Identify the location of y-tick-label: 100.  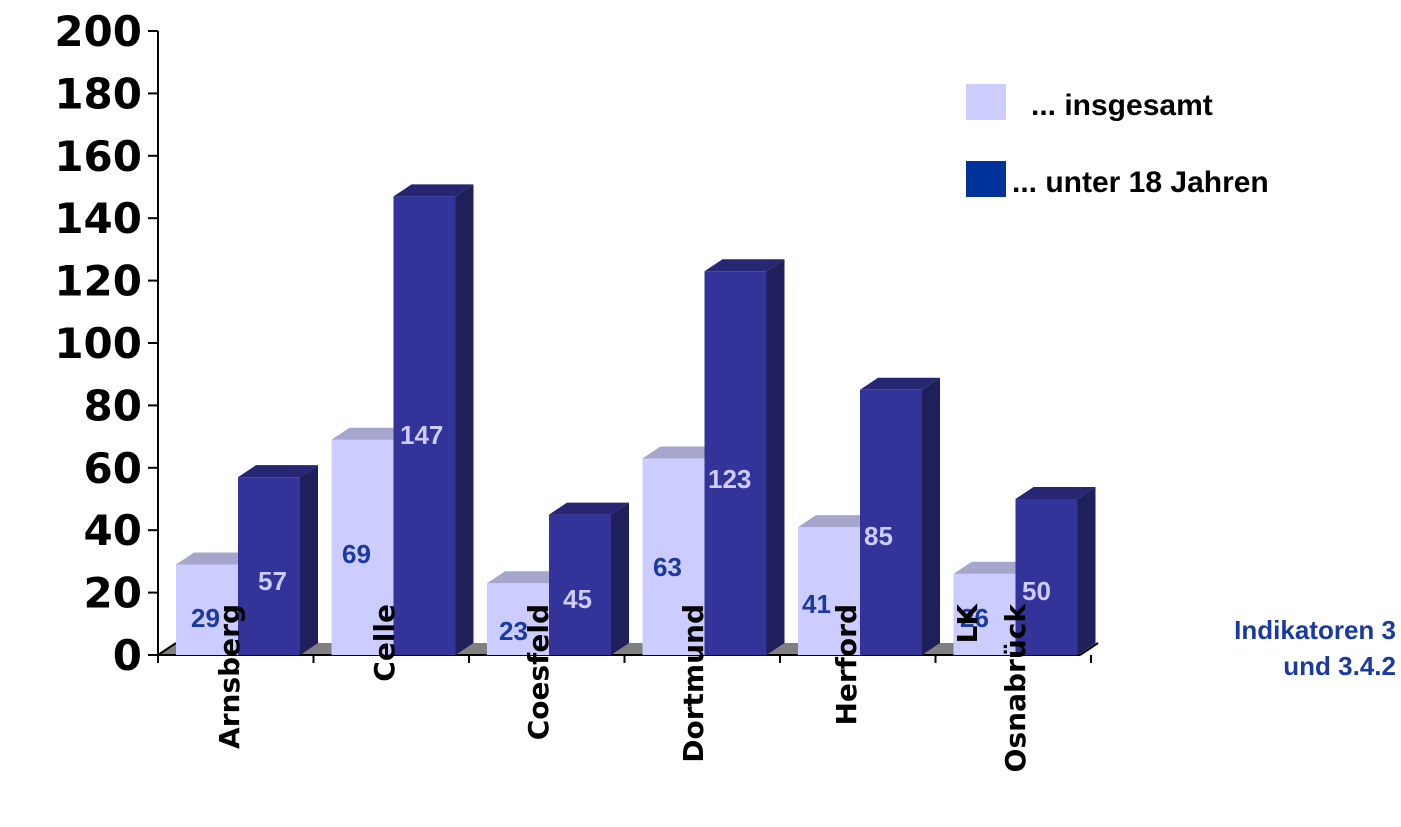
(98, 343).